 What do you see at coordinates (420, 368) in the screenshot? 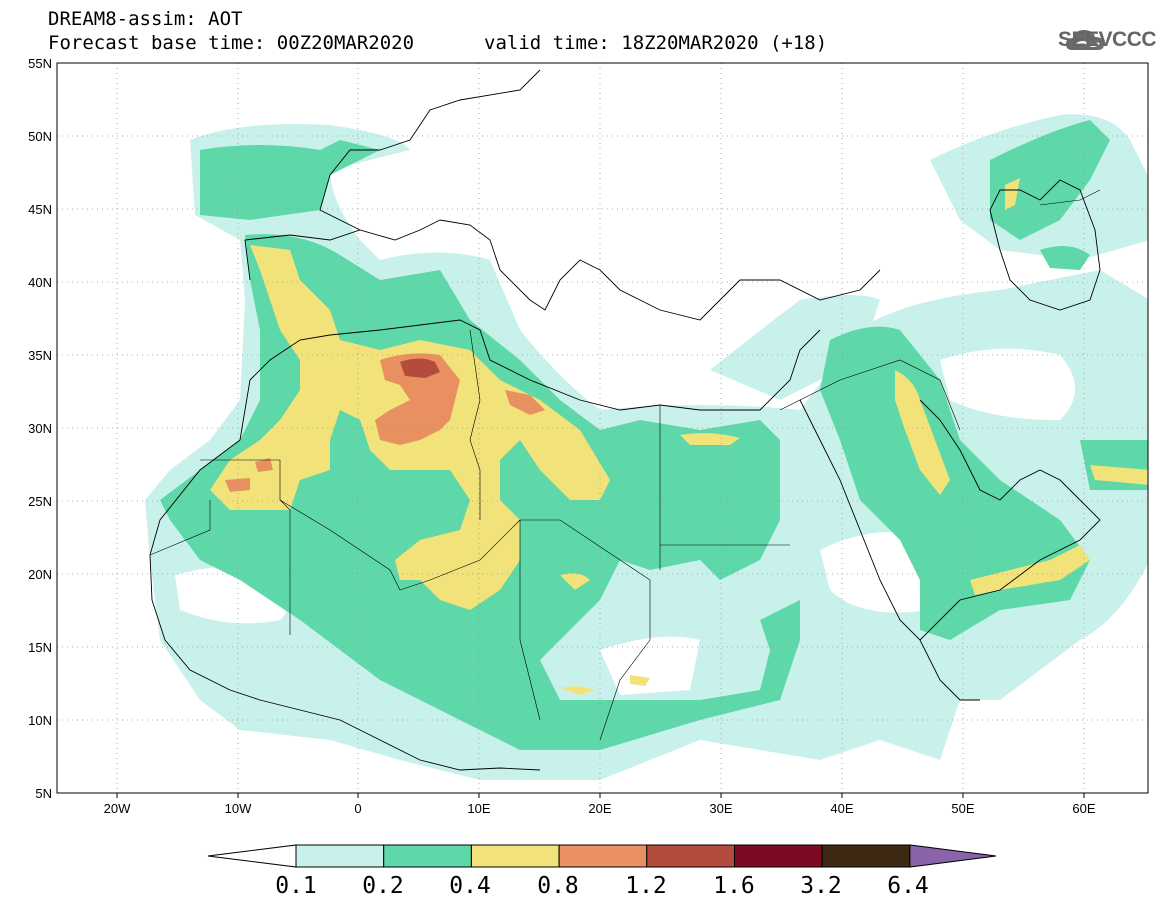
I see `aot-1.2-region` at bounding box center [420, 368].